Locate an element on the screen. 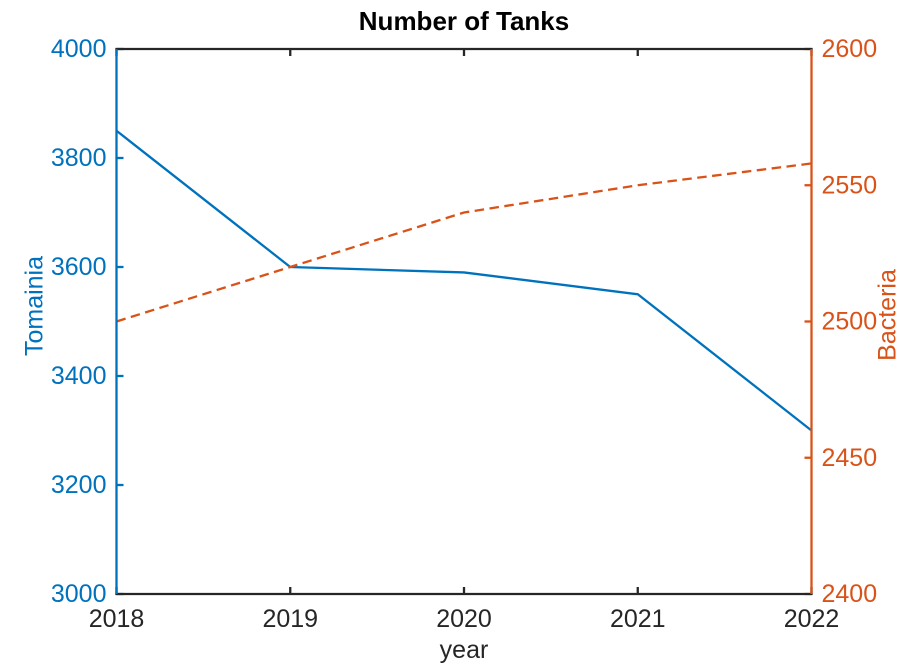 This screenshot has width=899, height=672. y-left-tick-label: 4000 is located at coordinates (79, 49).